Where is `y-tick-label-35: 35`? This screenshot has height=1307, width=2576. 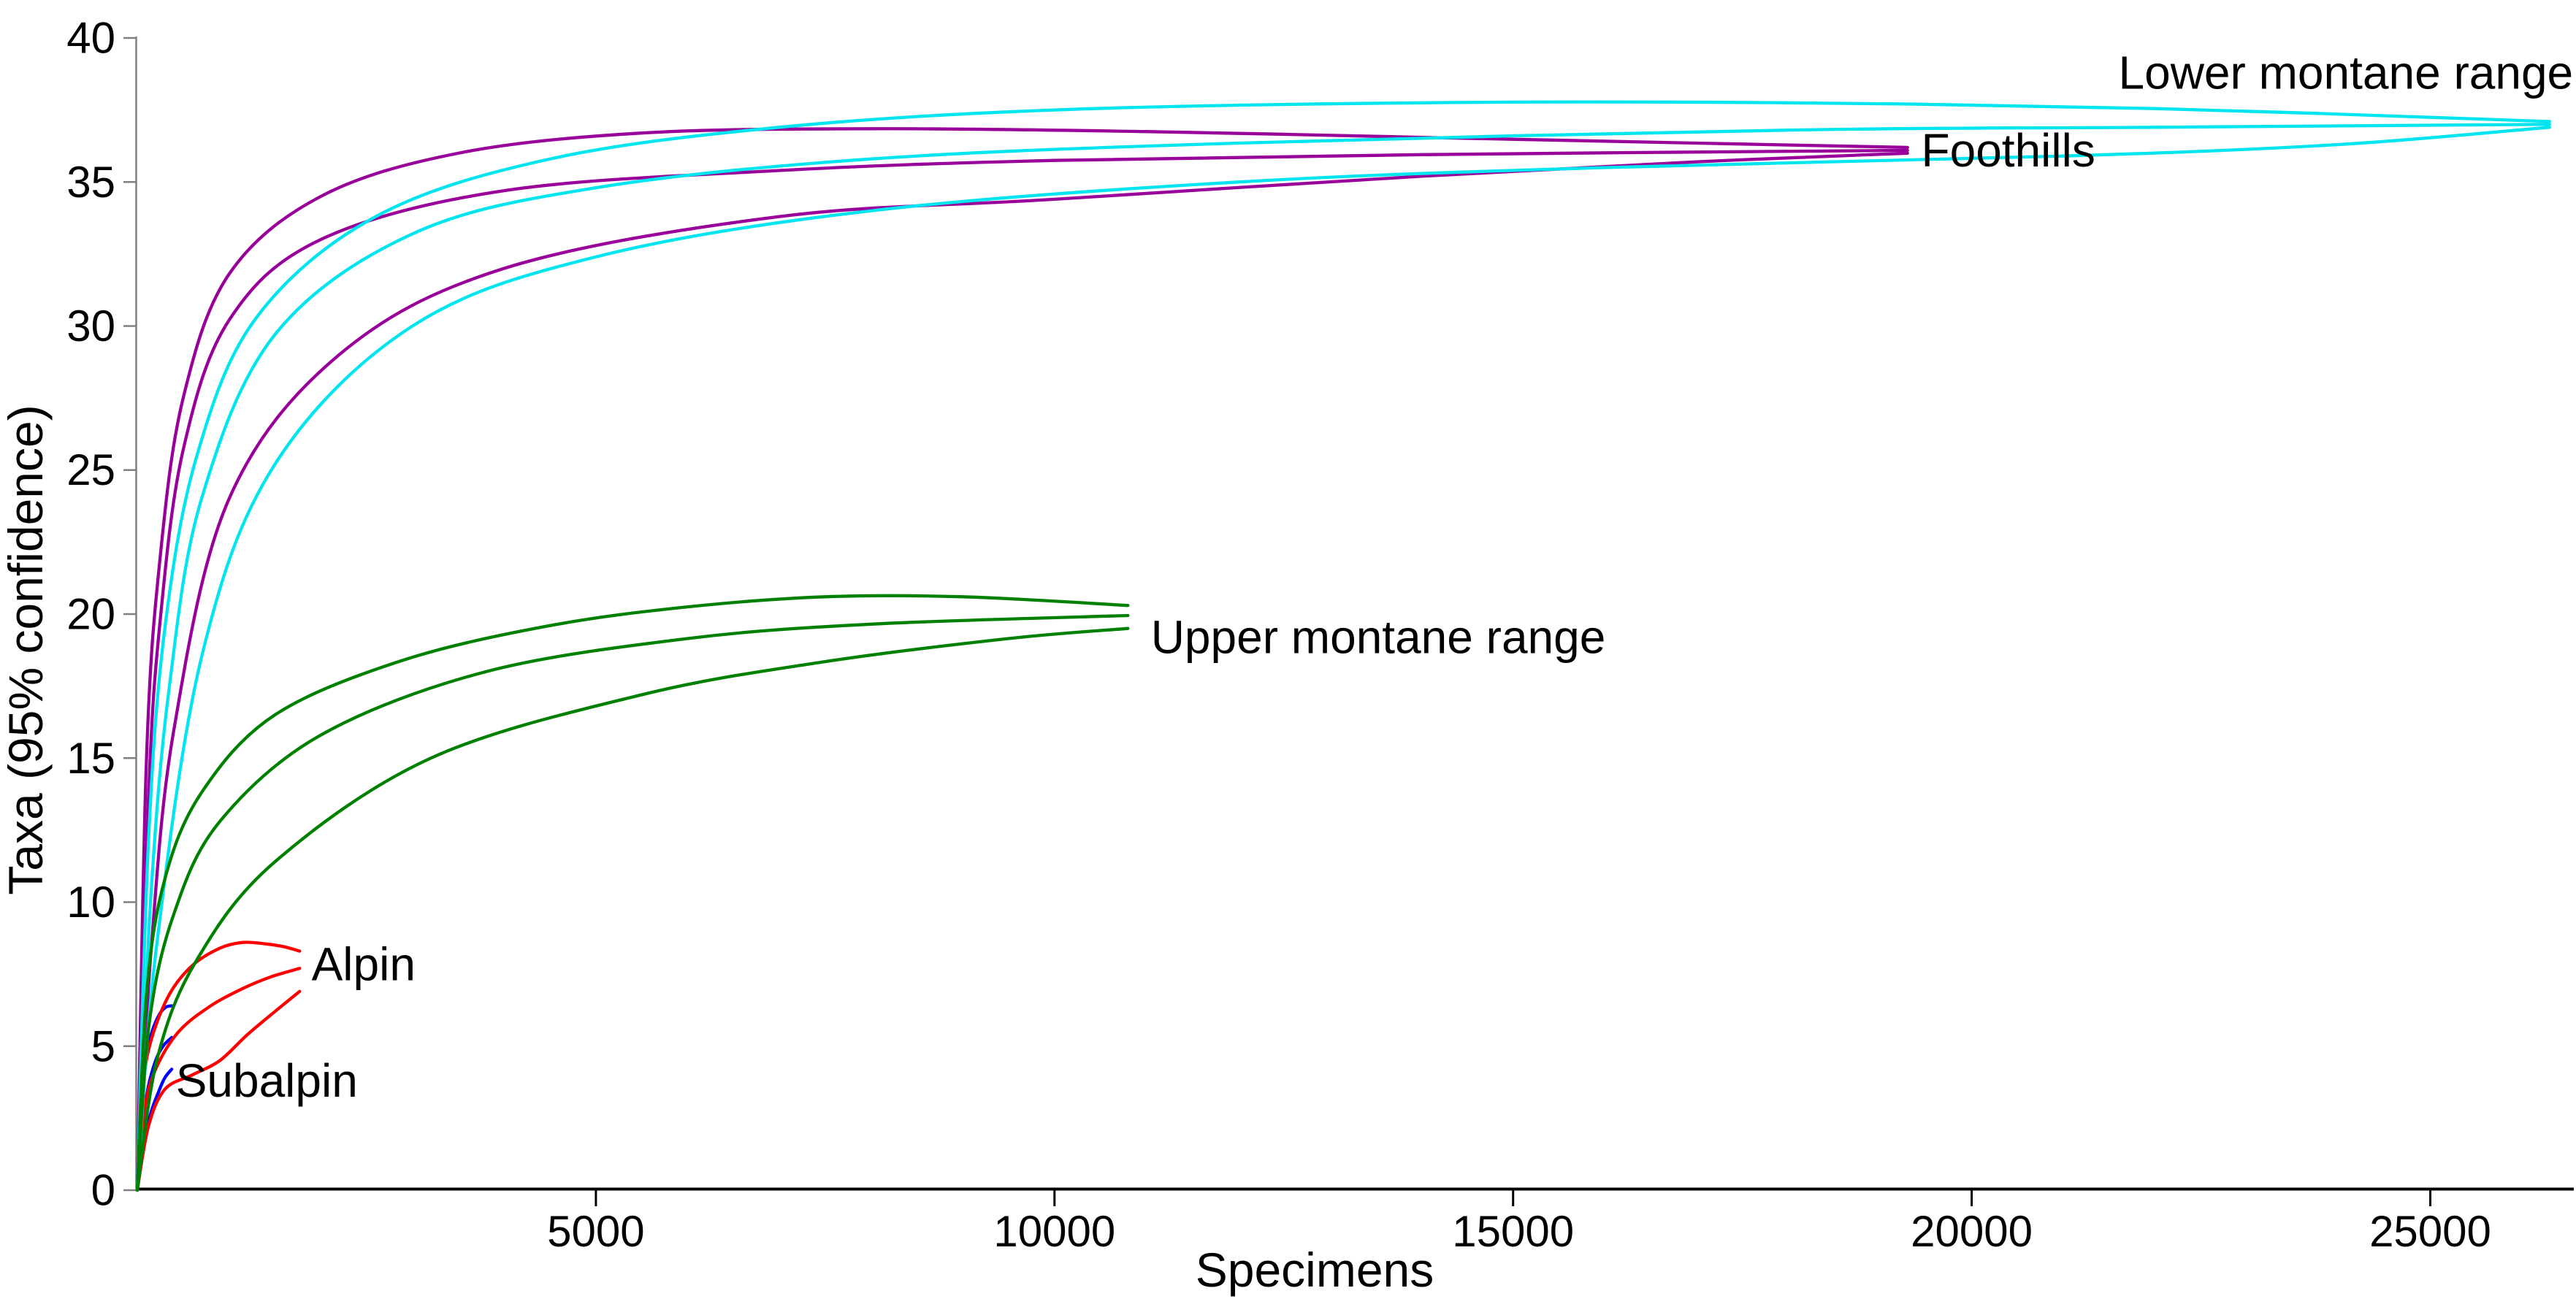
y-tick-label-35: 35 is located at coordinates (90, 182).